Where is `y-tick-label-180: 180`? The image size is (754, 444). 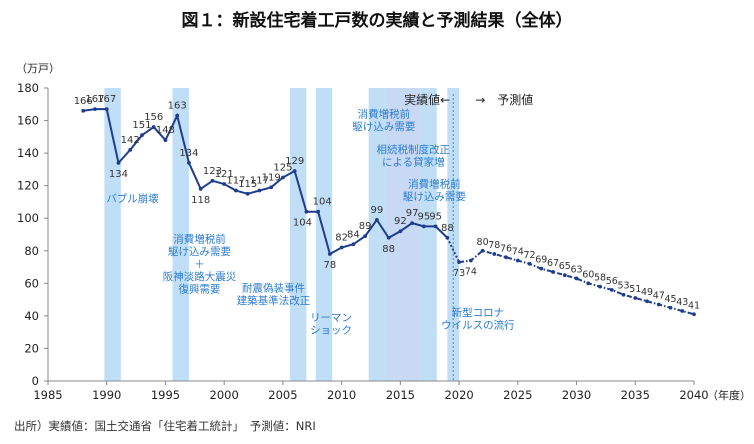
y-tick-label-180: 180 is located at coordinates (28, 88).